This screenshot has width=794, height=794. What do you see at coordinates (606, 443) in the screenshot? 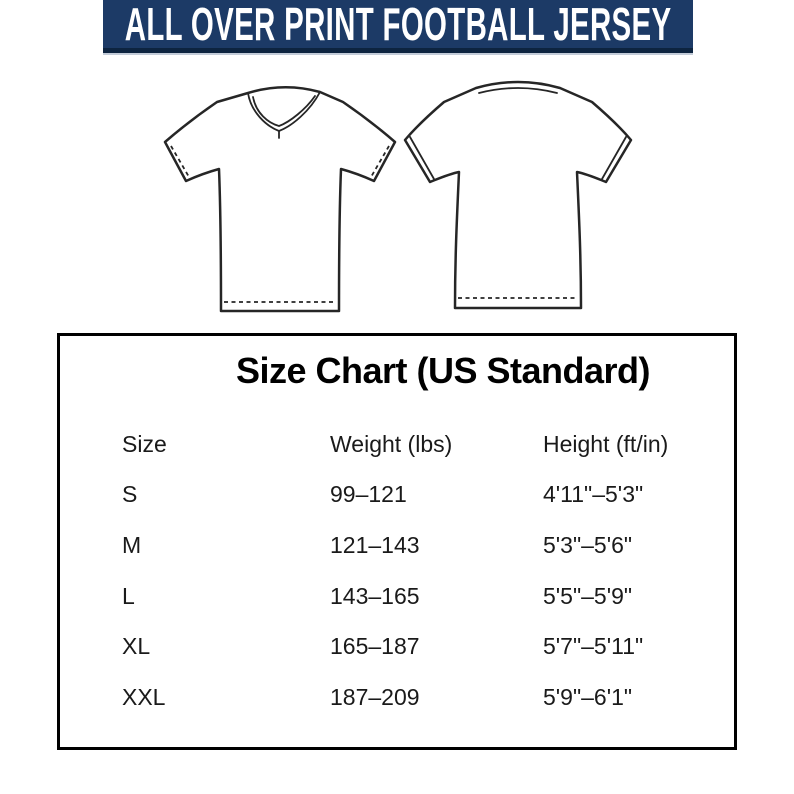
I see `column-header-height: Height (ft/in)` at bounding box center [606, 443].